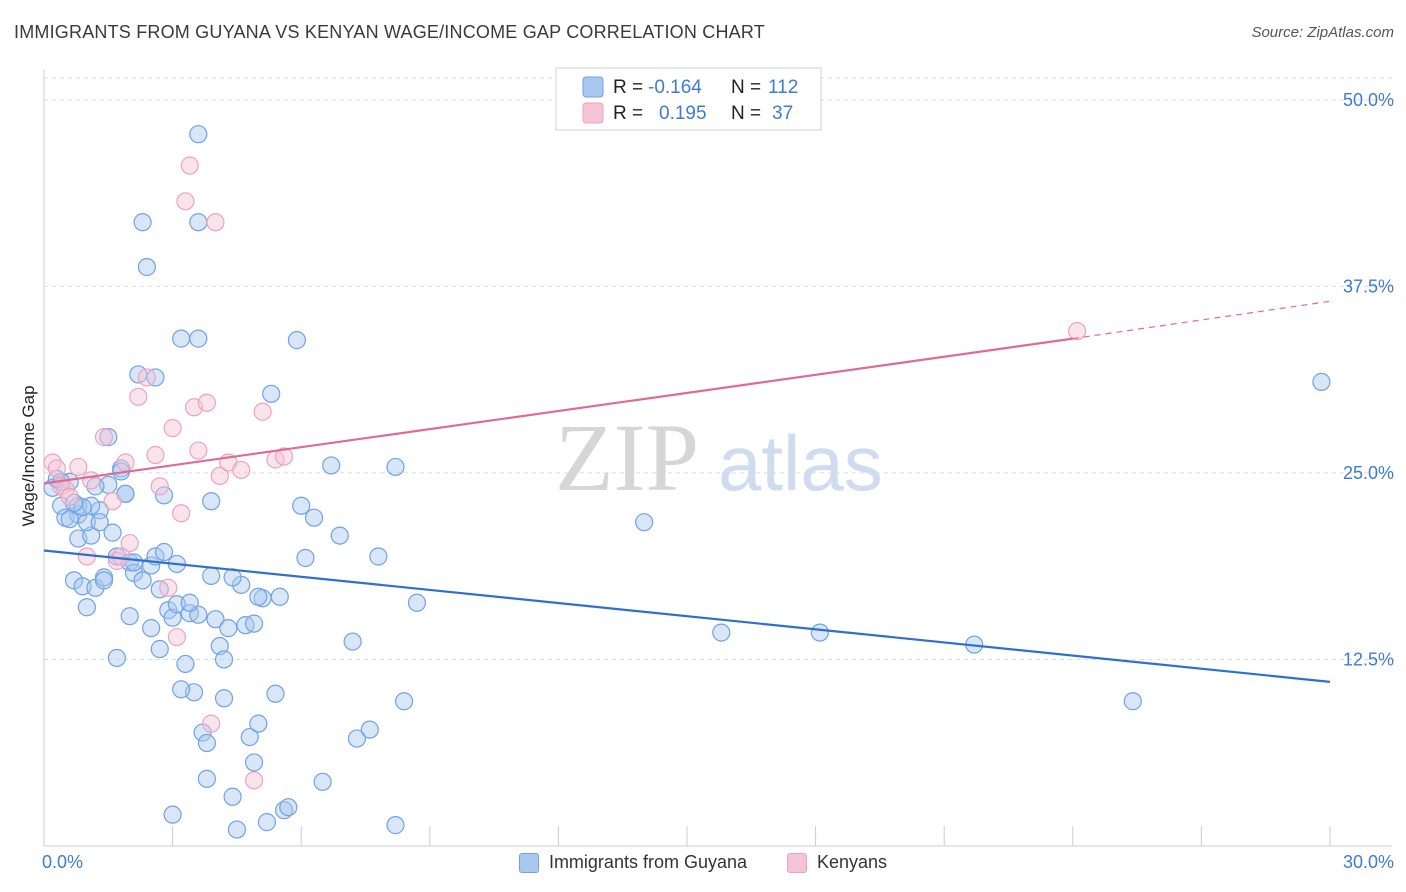 This screenshot has height=892, width=1406. What do you see at coordinates (1368, 473) in the screenshot?
I see `y-tick-label: 25.0%` at bounding box center [1368, 473].